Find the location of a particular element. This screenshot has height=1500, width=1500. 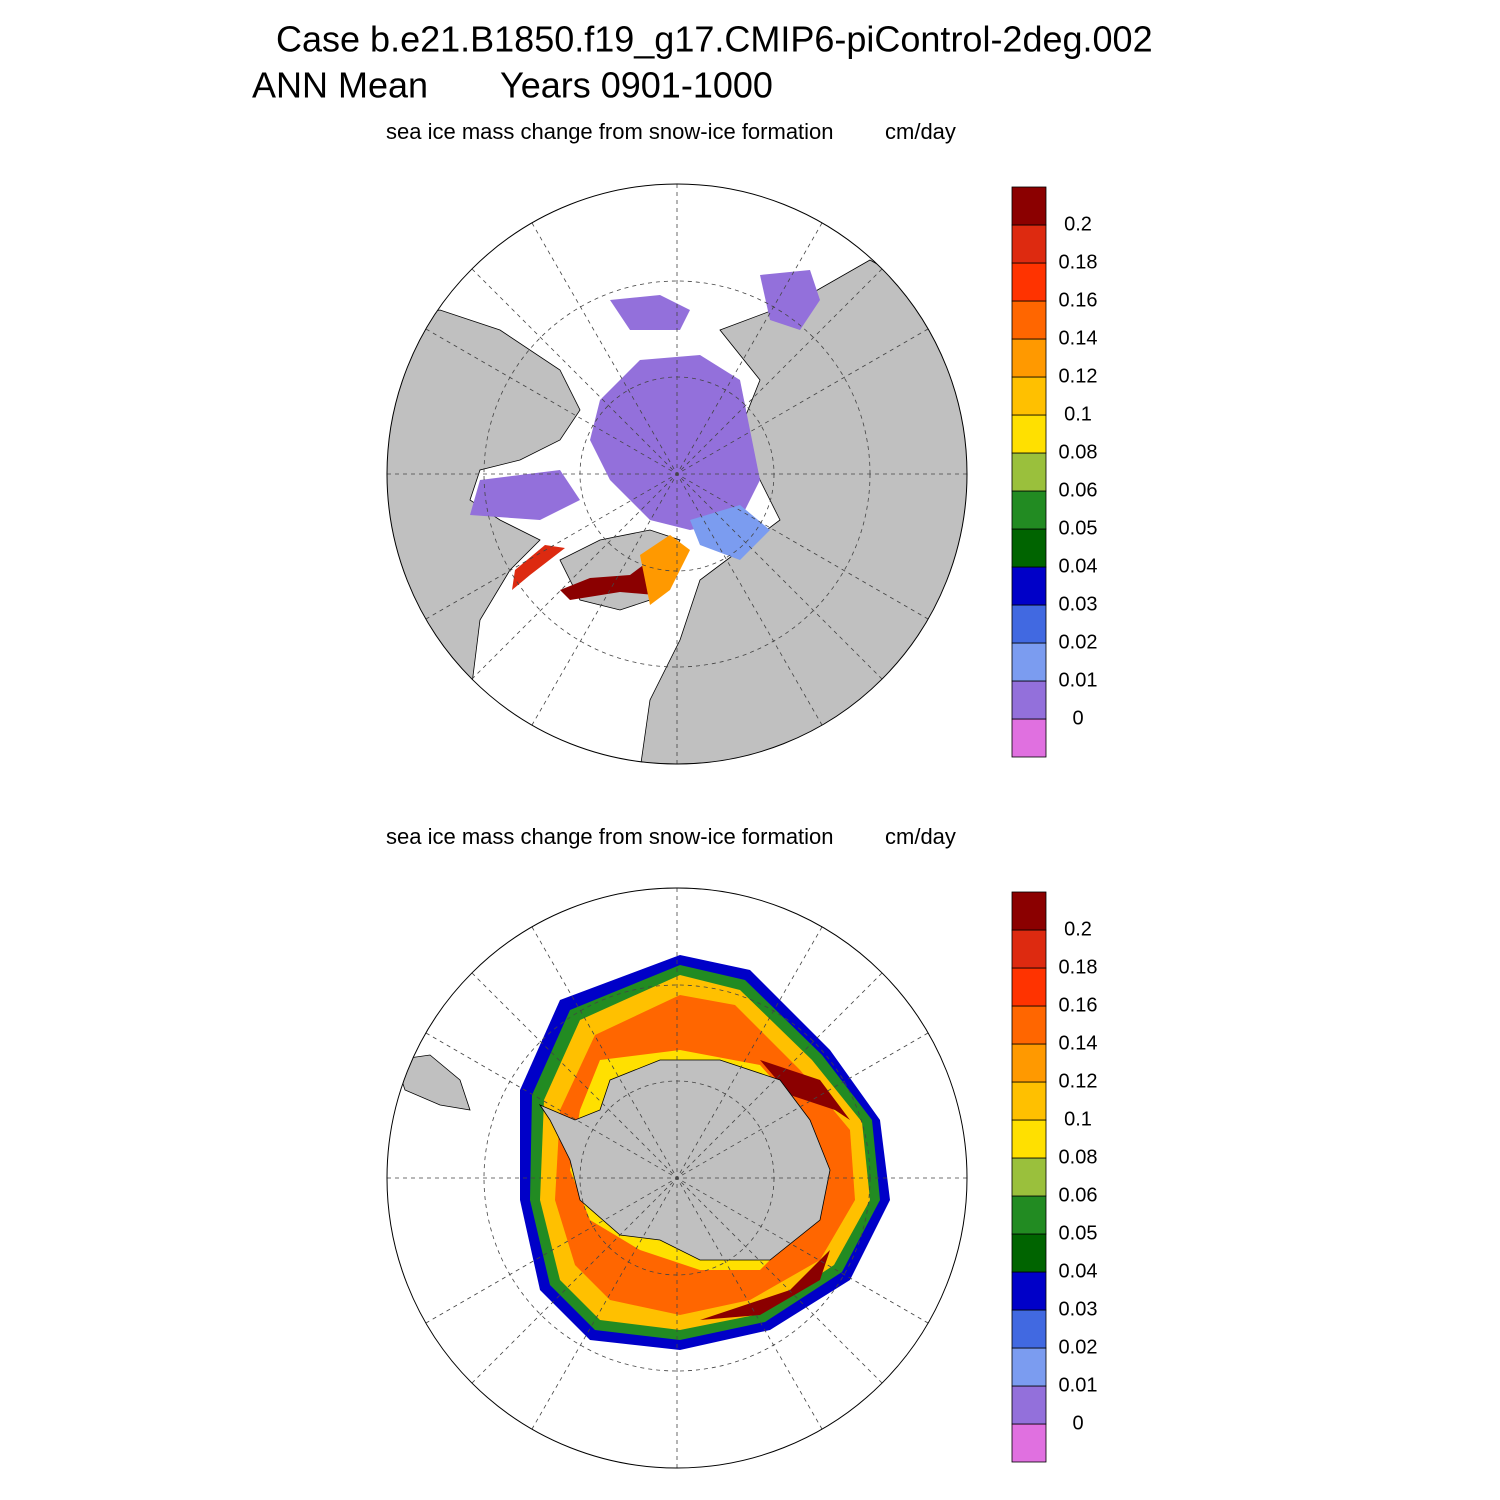

antarctica is located at coordinates (684, 1160).